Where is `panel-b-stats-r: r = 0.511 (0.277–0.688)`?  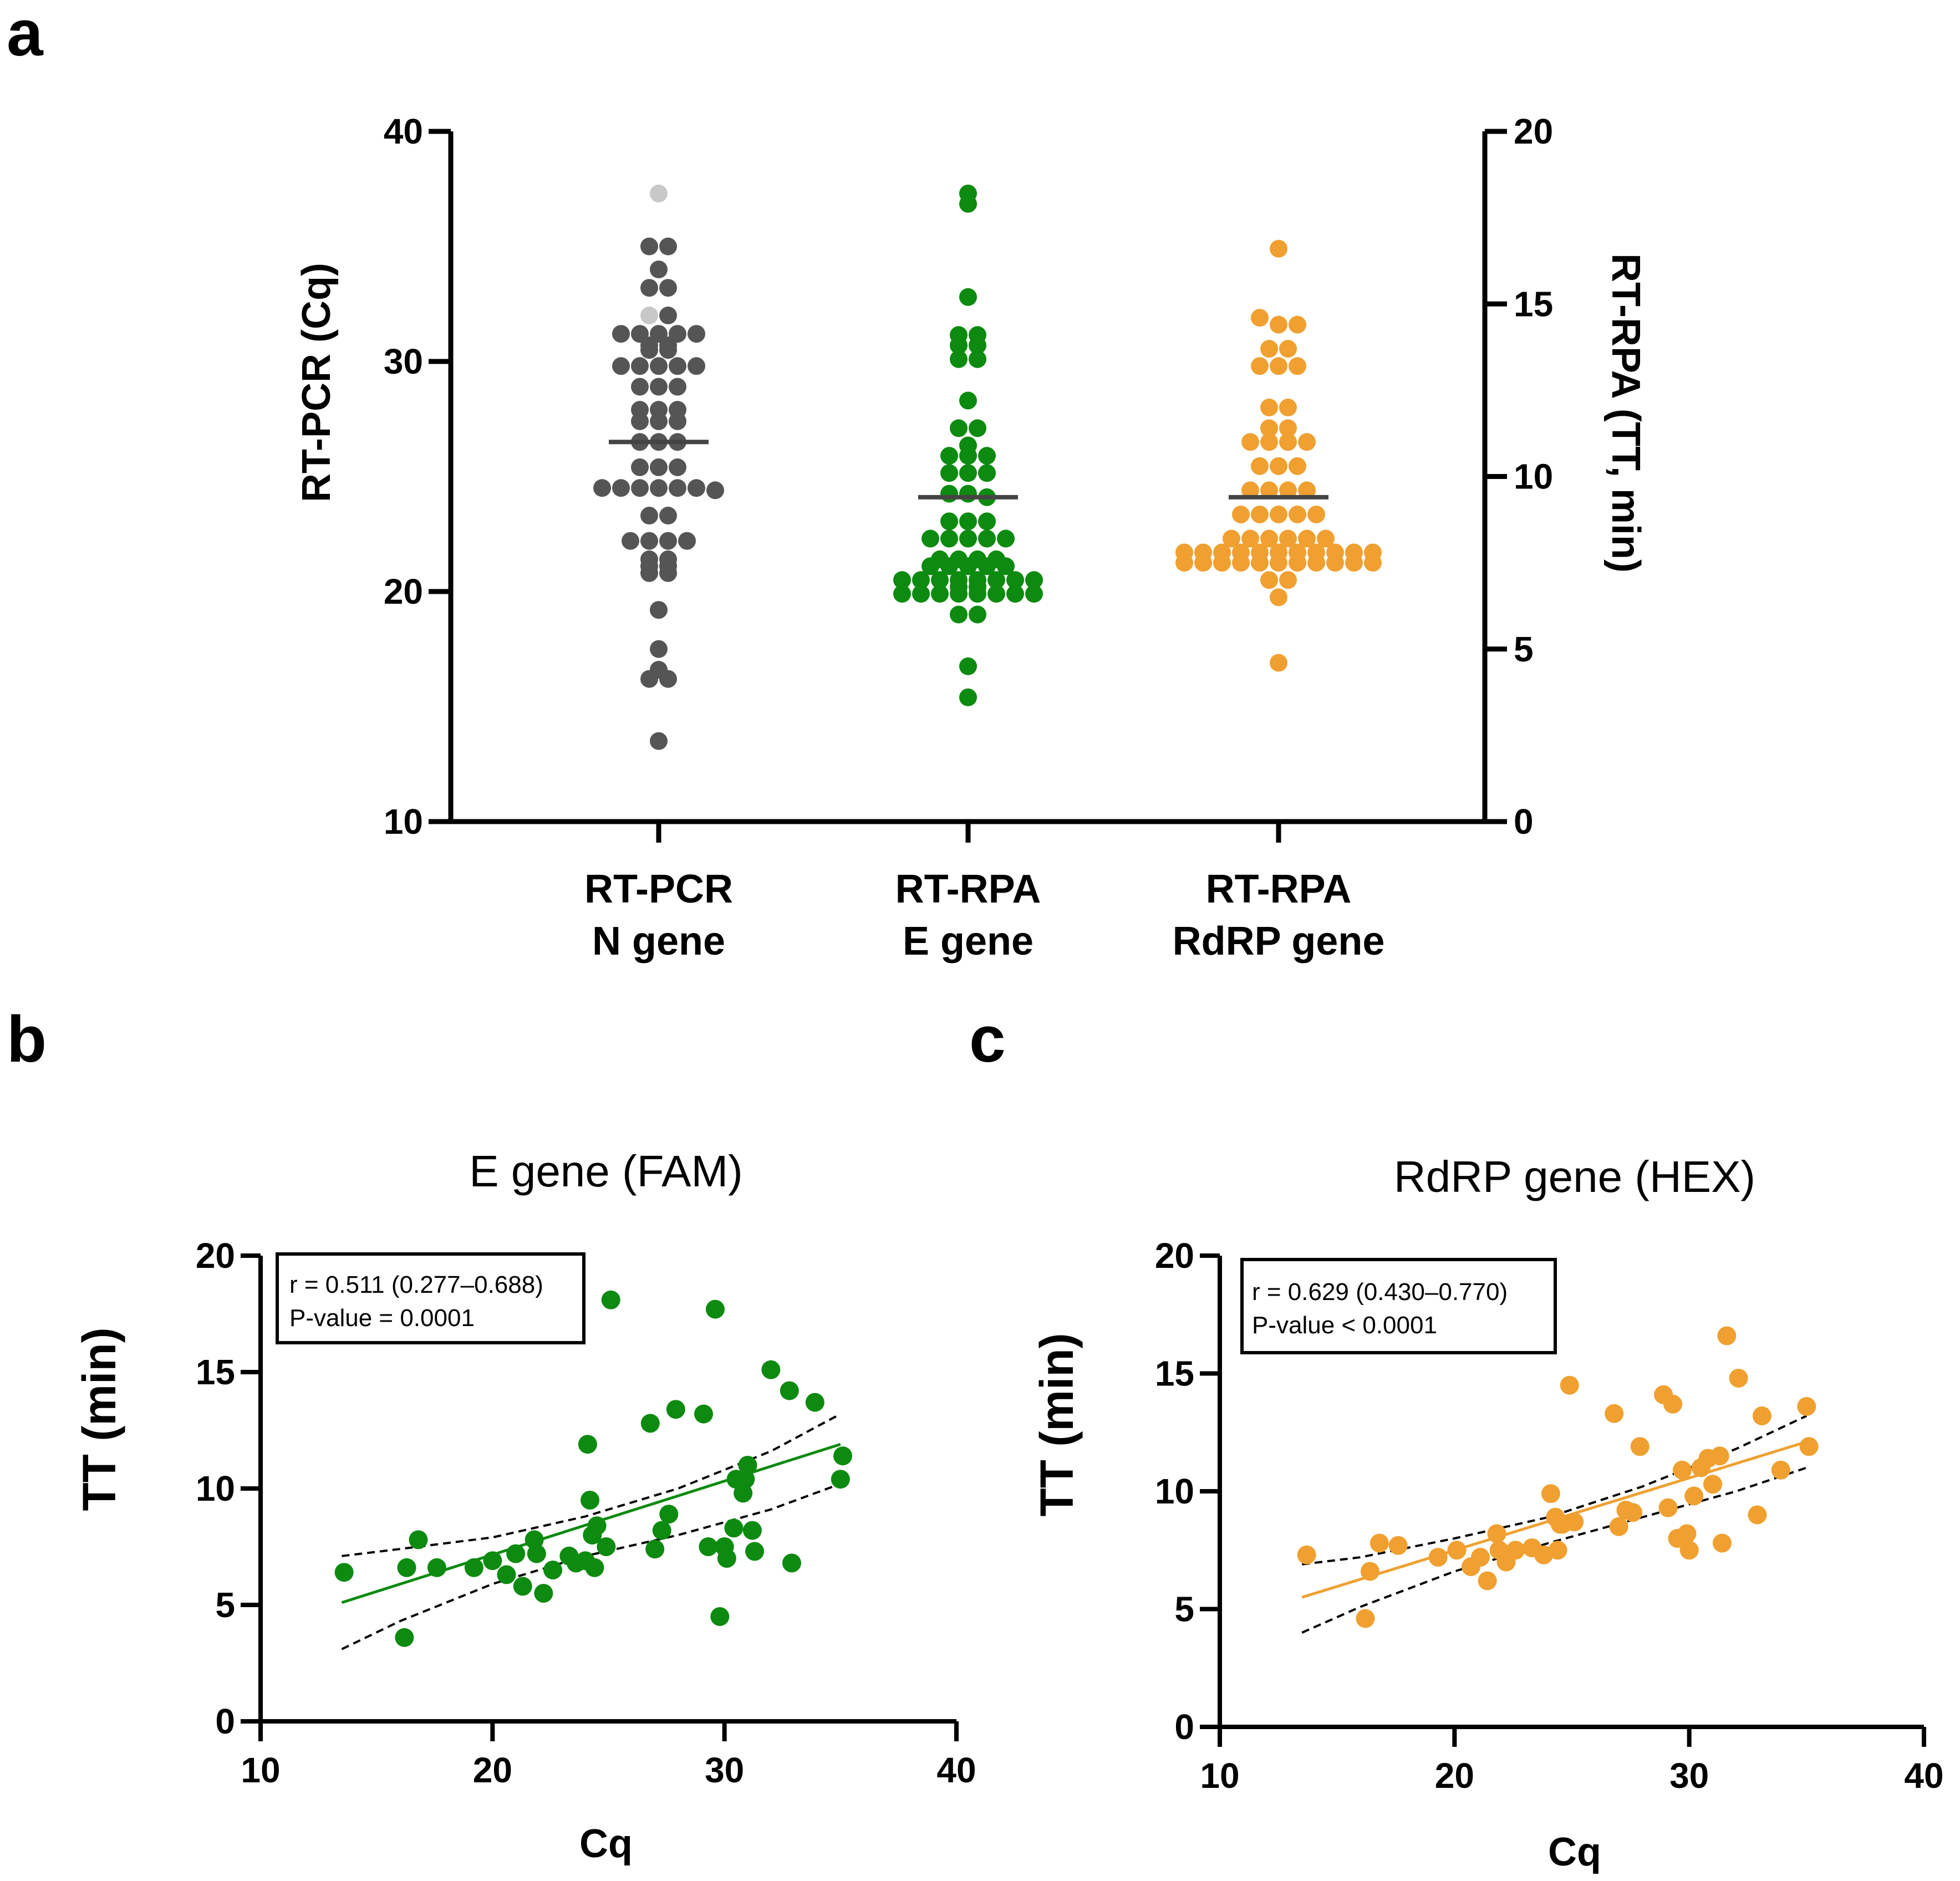 panel-b-stats-r: r = 0.511 (0.277–0.688) is located at coordinates (416, 1285).